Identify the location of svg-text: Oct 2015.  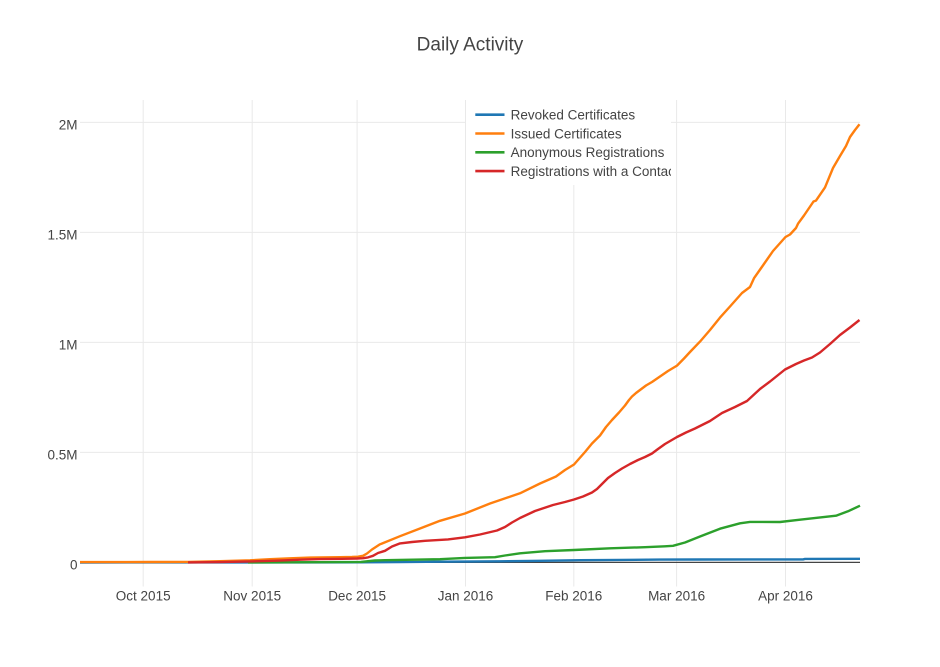
(143, 596).